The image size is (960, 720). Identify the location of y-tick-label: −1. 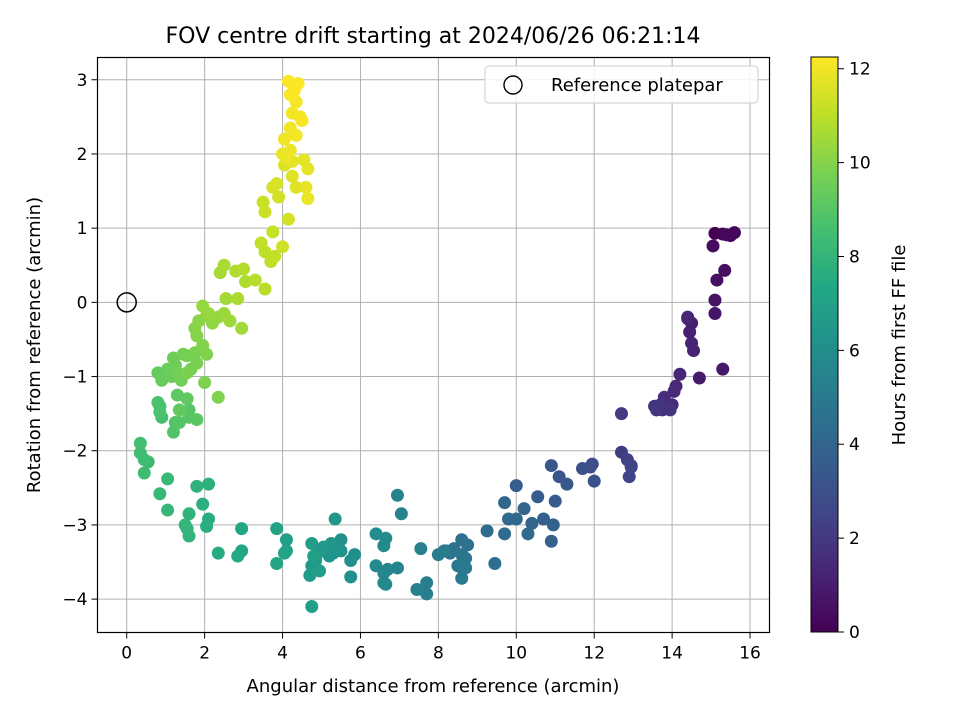
(74, 378).